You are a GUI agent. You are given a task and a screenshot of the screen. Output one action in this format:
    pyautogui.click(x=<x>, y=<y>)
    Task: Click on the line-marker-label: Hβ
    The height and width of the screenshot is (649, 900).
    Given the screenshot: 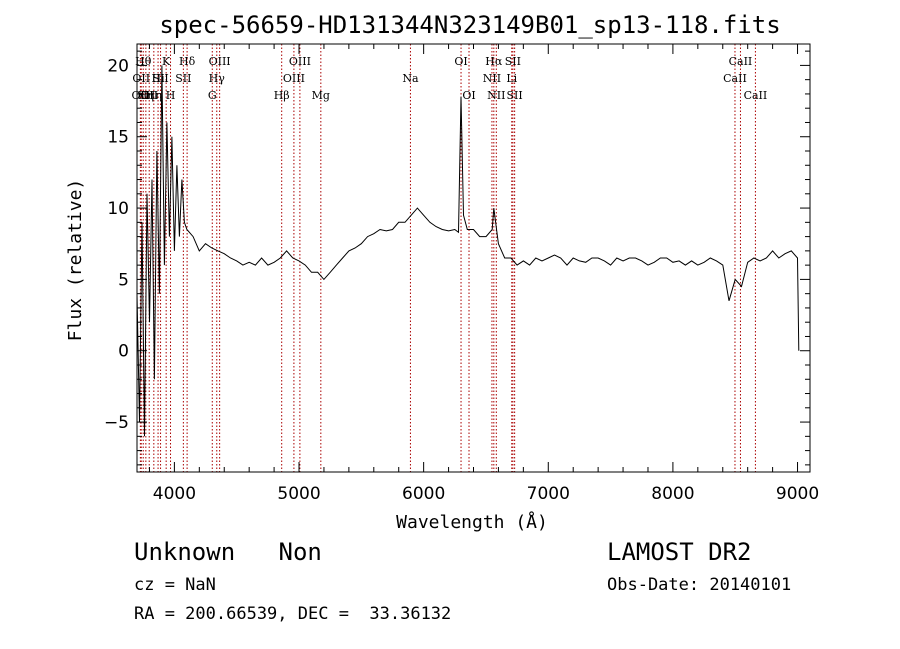 What is the action you would take?
    pyautogui.click(x=282, y=95)
    